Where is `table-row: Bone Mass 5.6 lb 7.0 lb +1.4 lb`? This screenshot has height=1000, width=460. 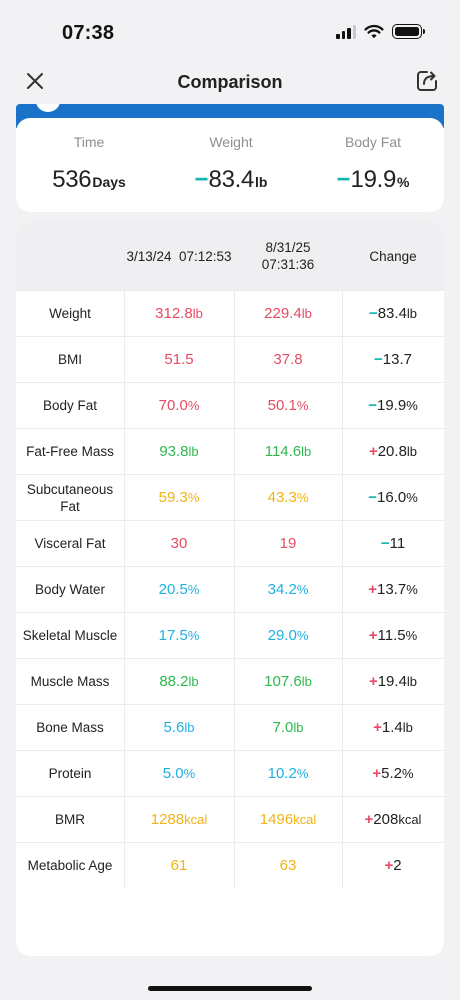
table-row: Bone Mass 5.6 lb 7.0 lb +1.4 lb is located at coordinates (230, 727).